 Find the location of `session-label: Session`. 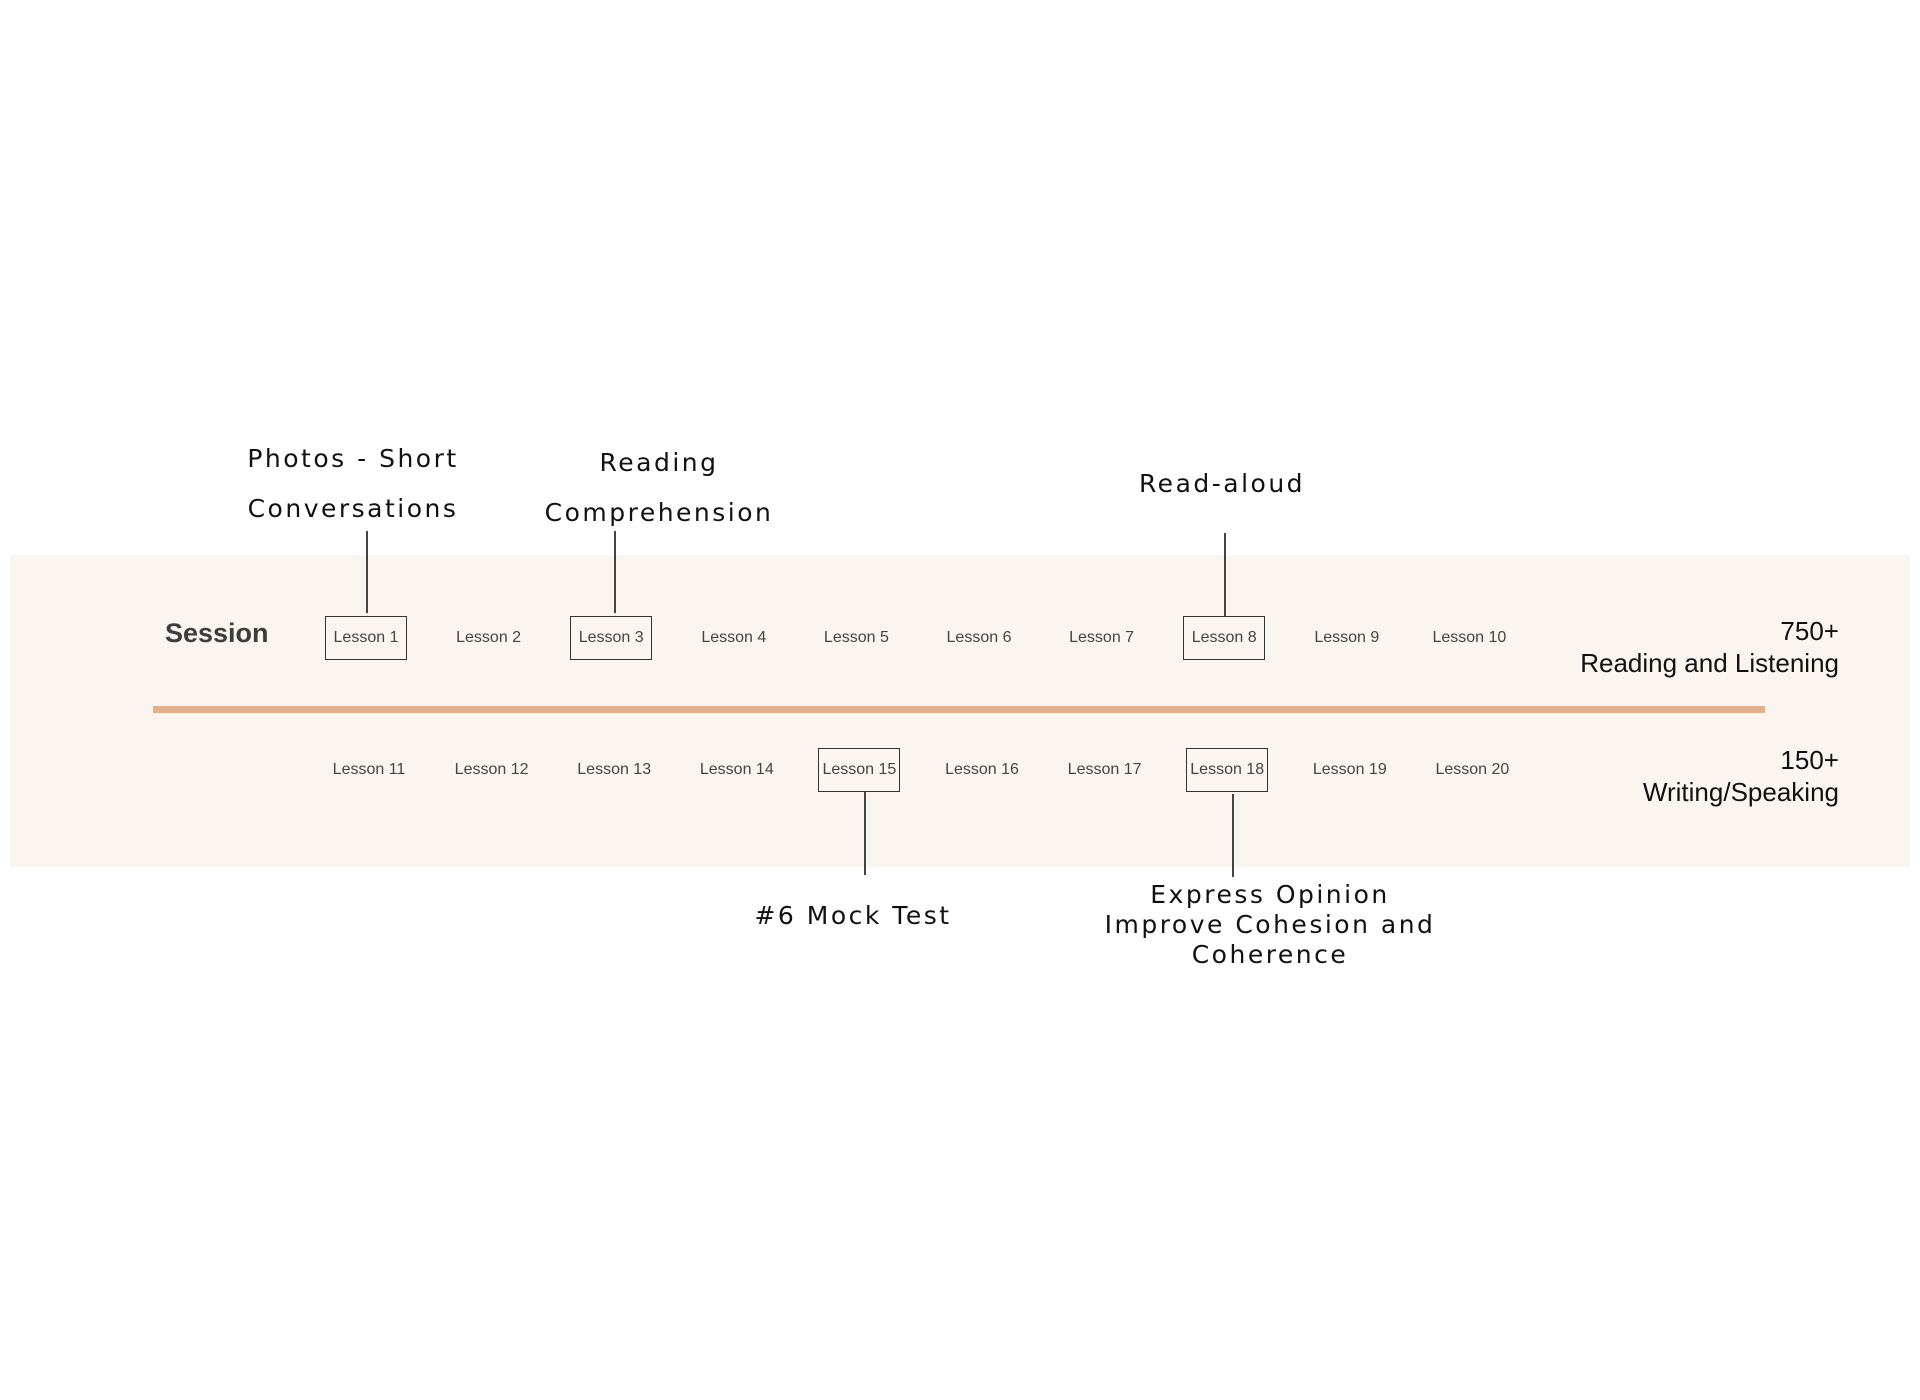

session-label: Session is located at coordinates (217, 633).